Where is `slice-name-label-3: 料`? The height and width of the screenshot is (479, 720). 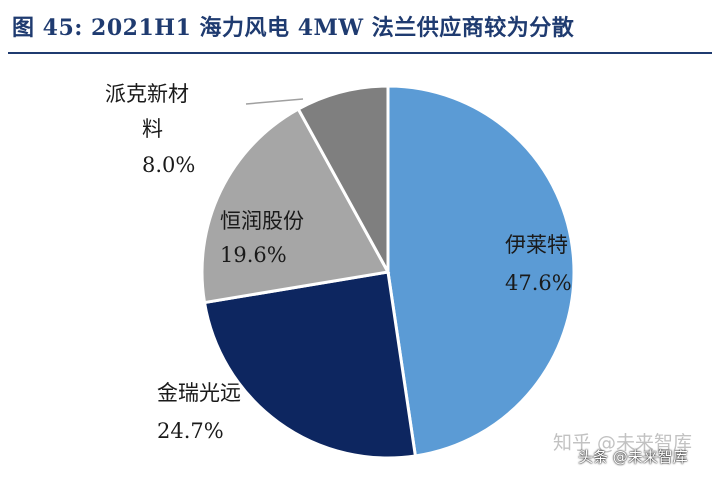
slice-name-label-3: 料 is located at coordinates (152, 129).